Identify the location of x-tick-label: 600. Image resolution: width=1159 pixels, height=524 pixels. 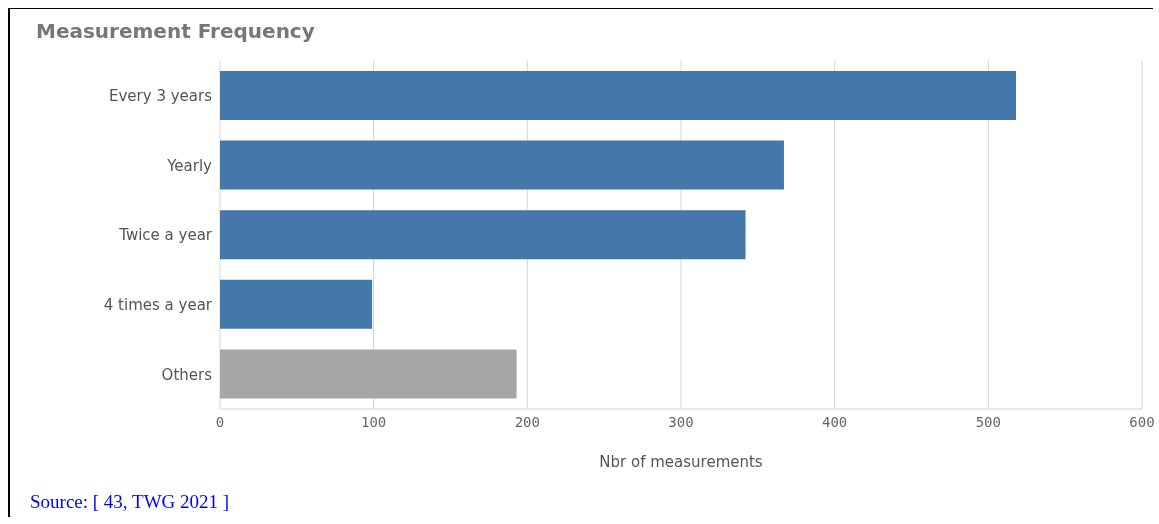
(1142, 421).